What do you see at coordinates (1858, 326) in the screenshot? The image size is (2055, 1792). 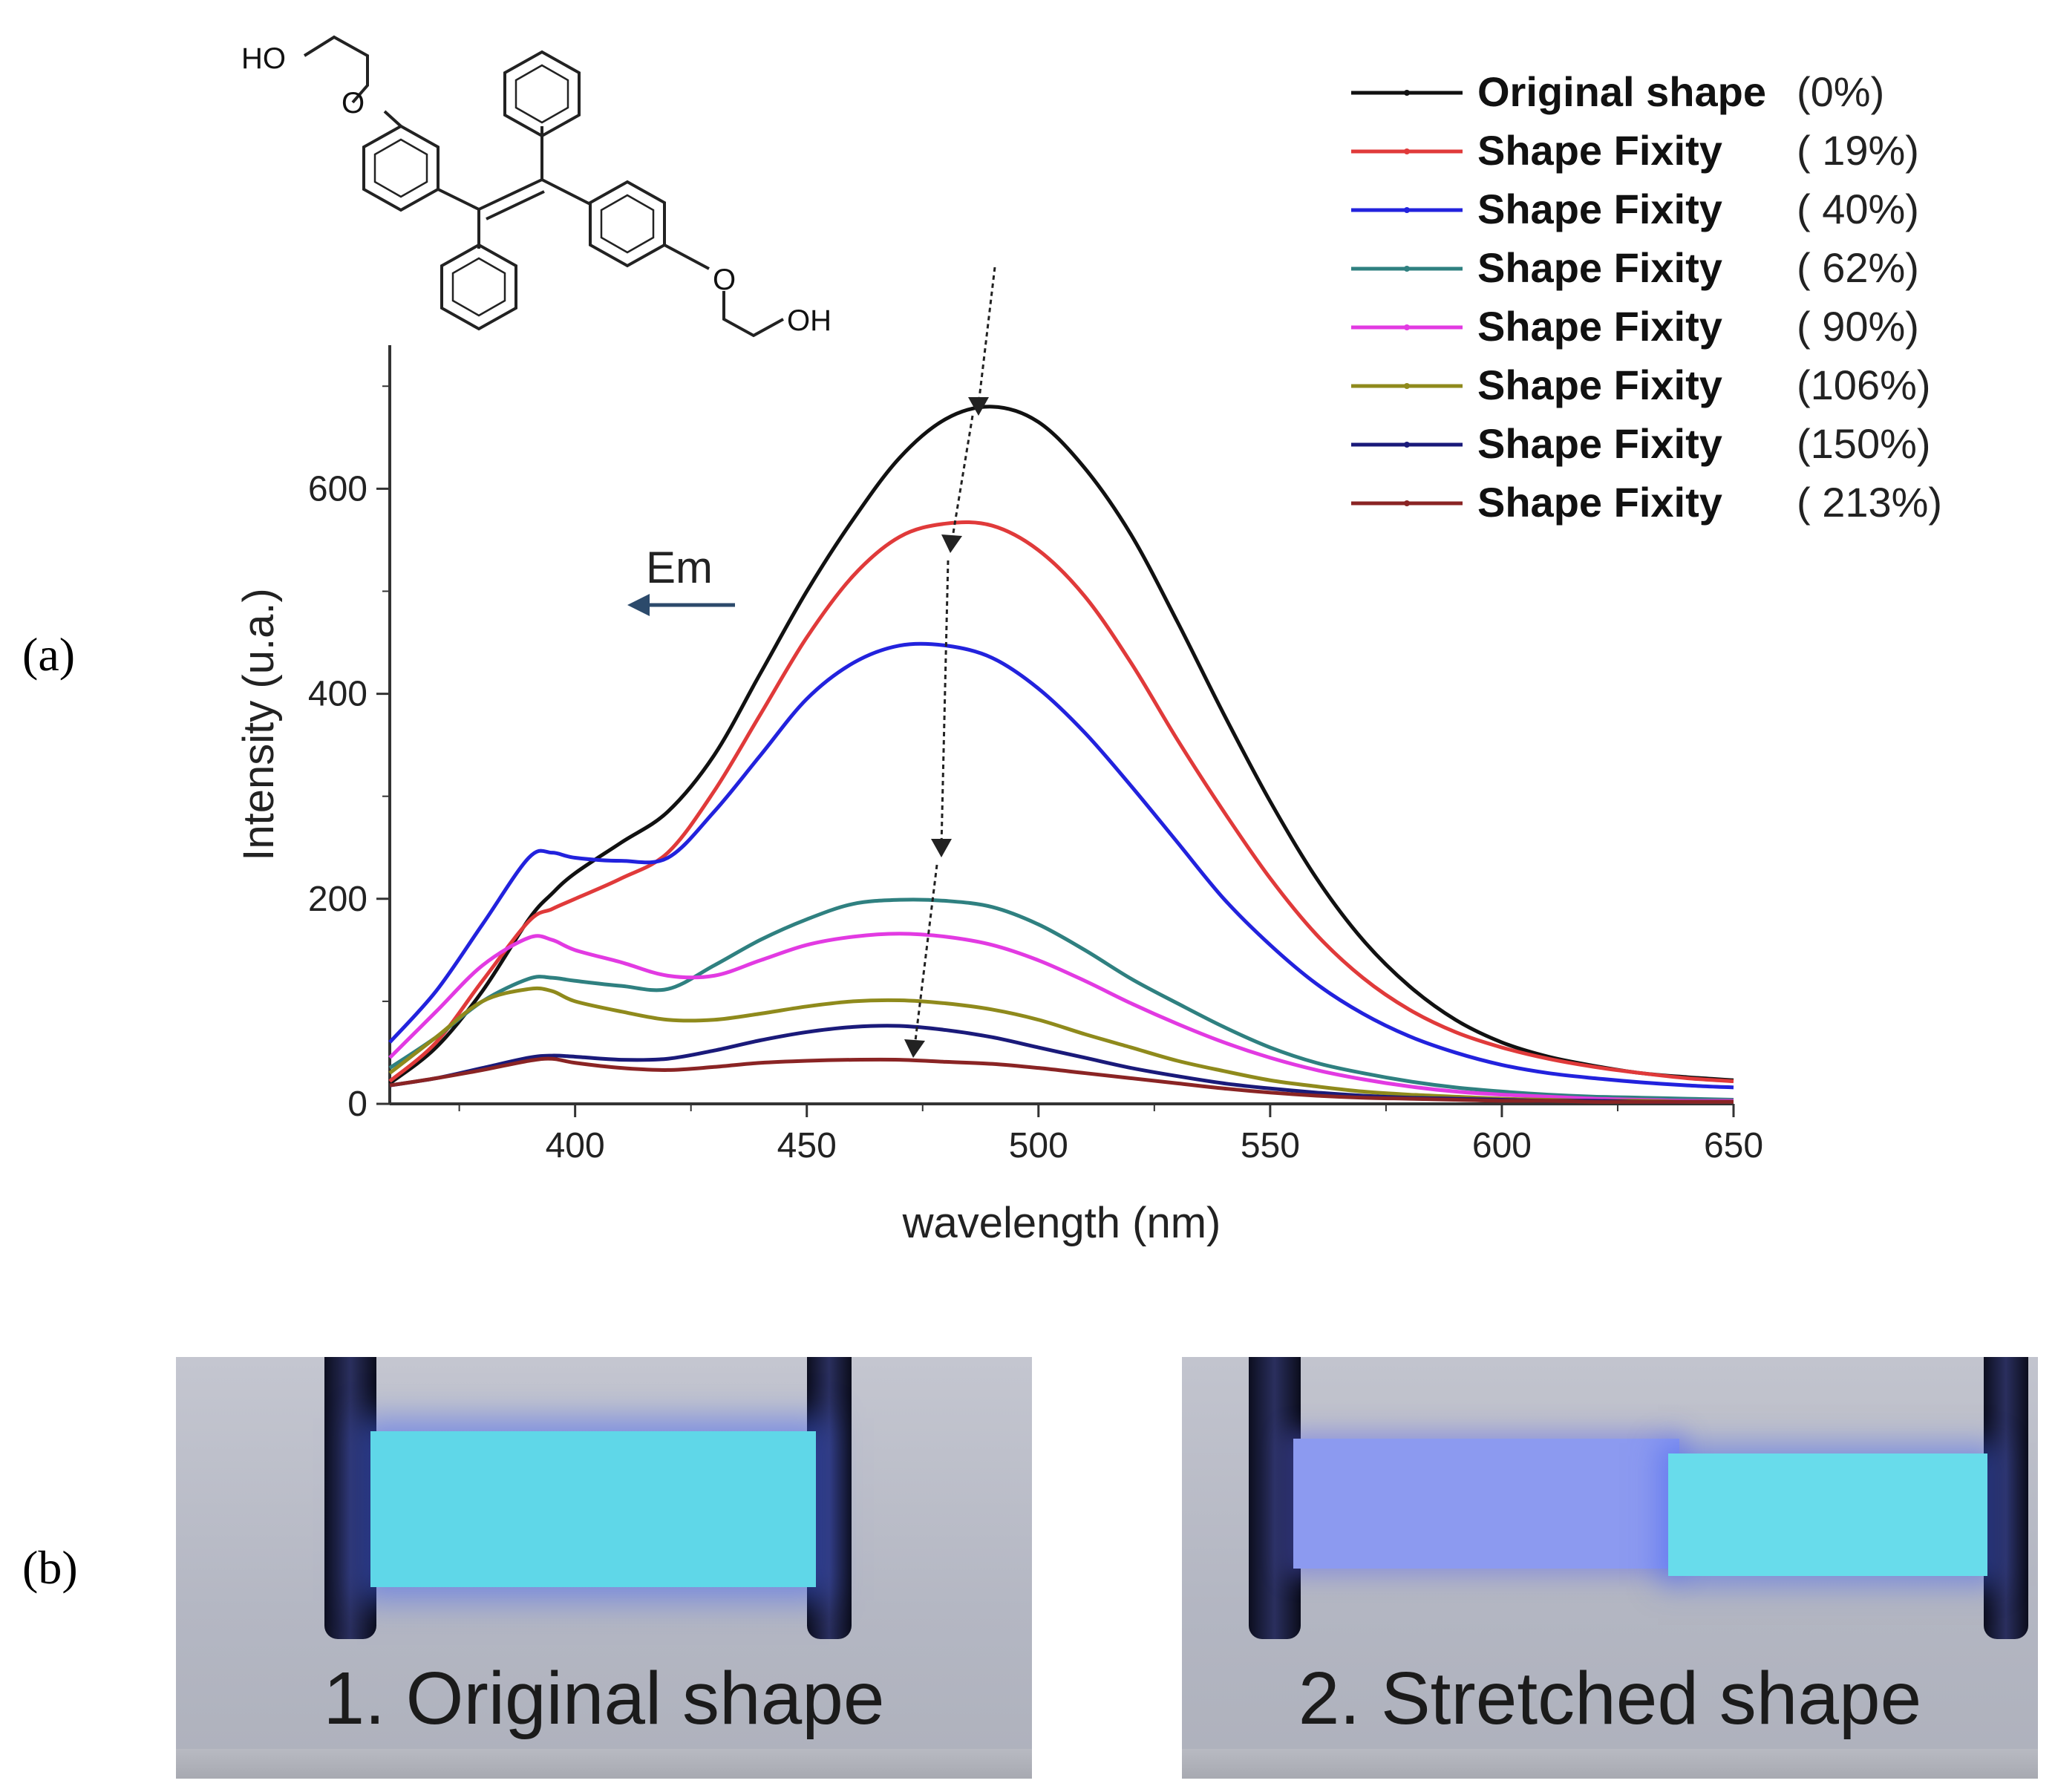 I see `legend-percent-4: ( 90%)` at bounding box center [1858, 326].